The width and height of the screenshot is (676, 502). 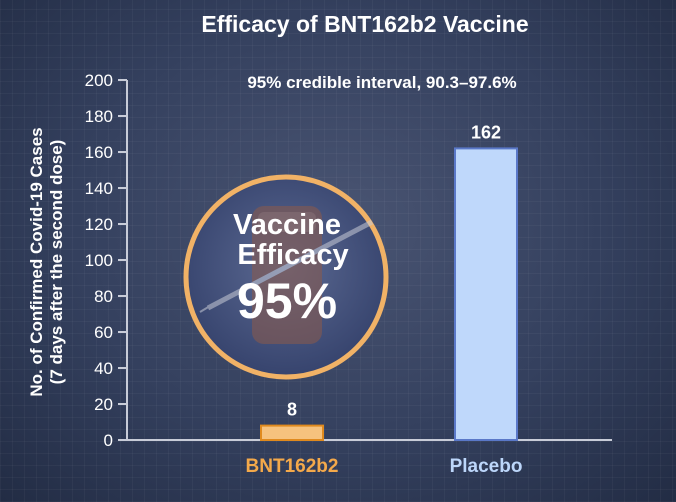 What do you see at coordinates (292, 410) in the screenshot?
I see `data-label-bnt162b2: 8` at bounding box center [292, 410].